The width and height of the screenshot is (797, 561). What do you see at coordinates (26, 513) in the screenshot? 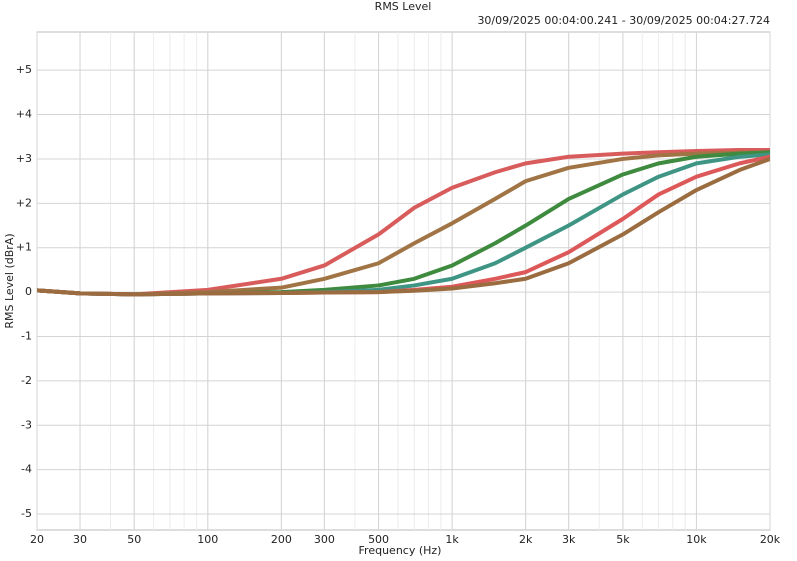
I see `y-tick-label: -5` at bounding box center [26, 513].